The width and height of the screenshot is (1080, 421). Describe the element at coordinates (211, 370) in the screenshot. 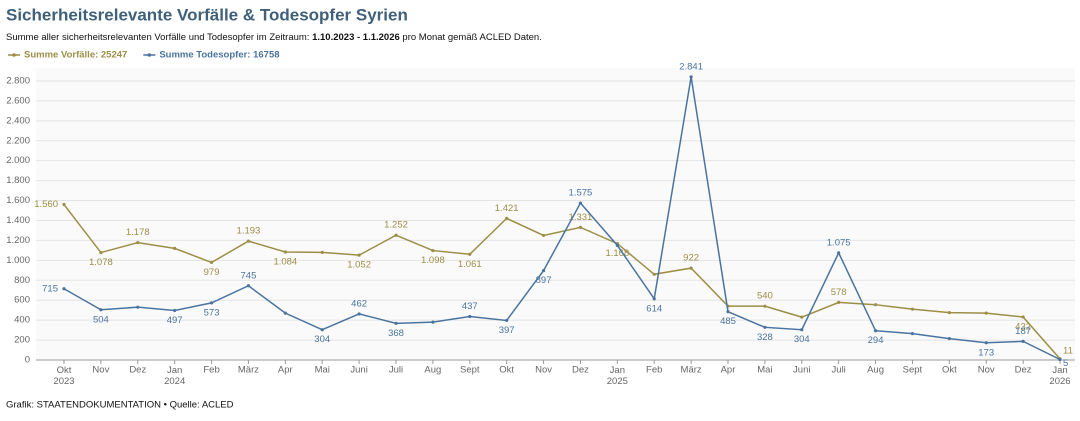

I see `x-tick-label: Feb` at that location.